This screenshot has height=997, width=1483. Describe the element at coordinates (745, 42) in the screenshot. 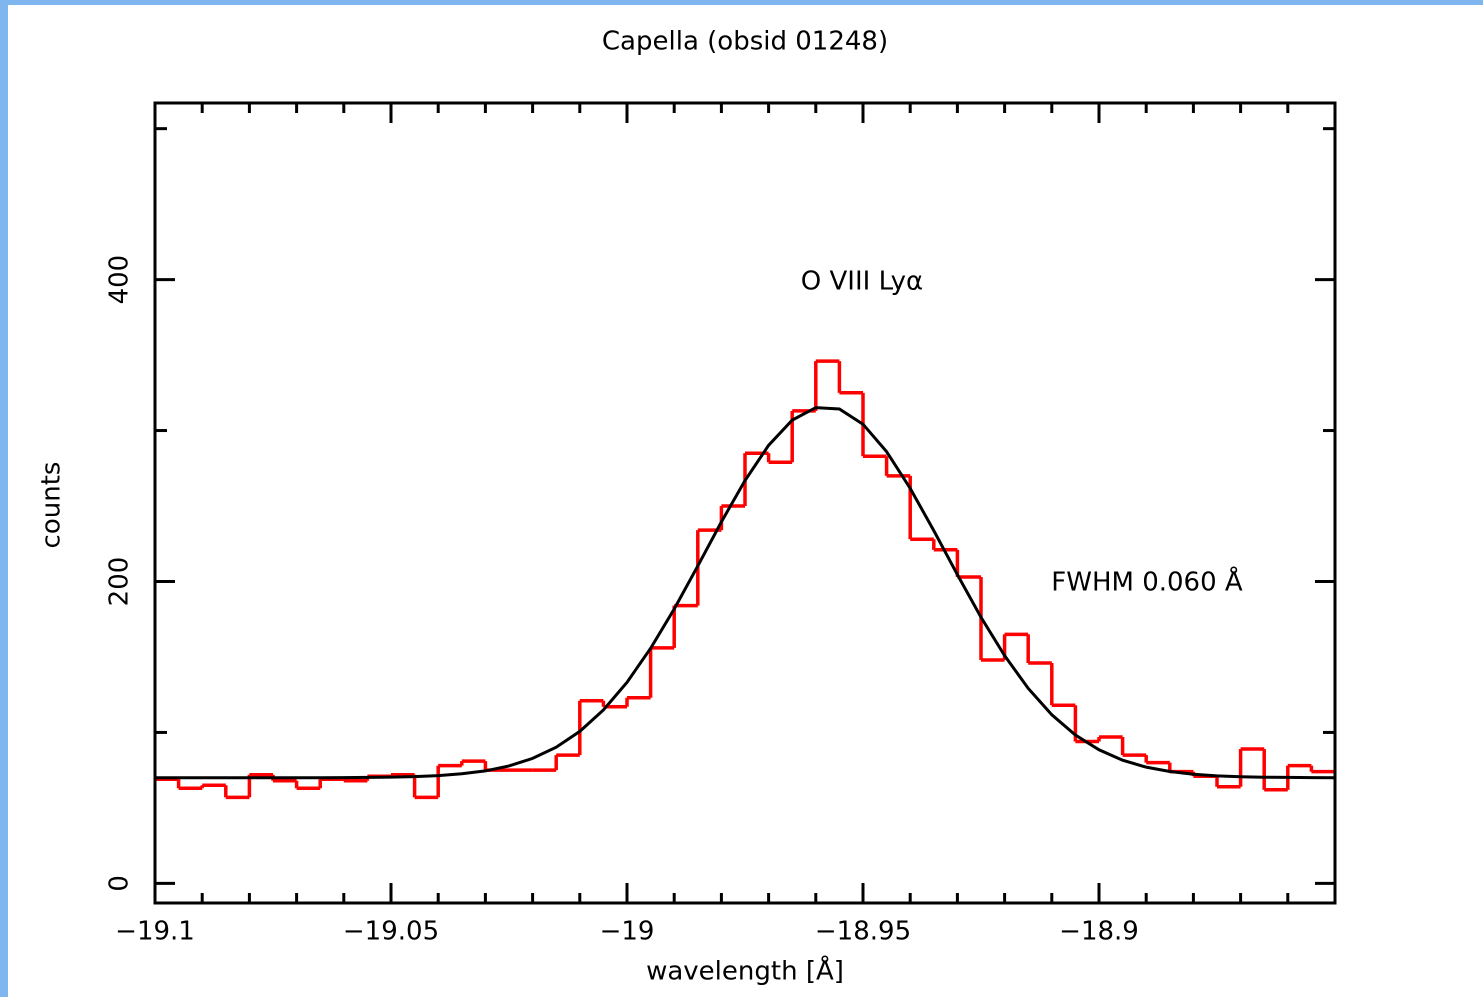

I see `chart-title: Capella (obsid 01248)` at that location.